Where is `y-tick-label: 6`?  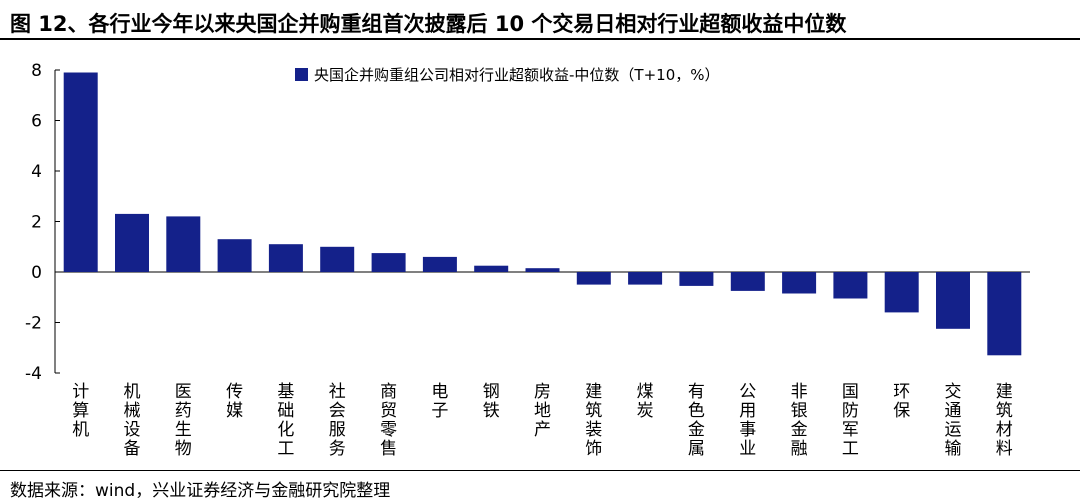
y-tick-label: 6 is located at coordinates (36, 122).